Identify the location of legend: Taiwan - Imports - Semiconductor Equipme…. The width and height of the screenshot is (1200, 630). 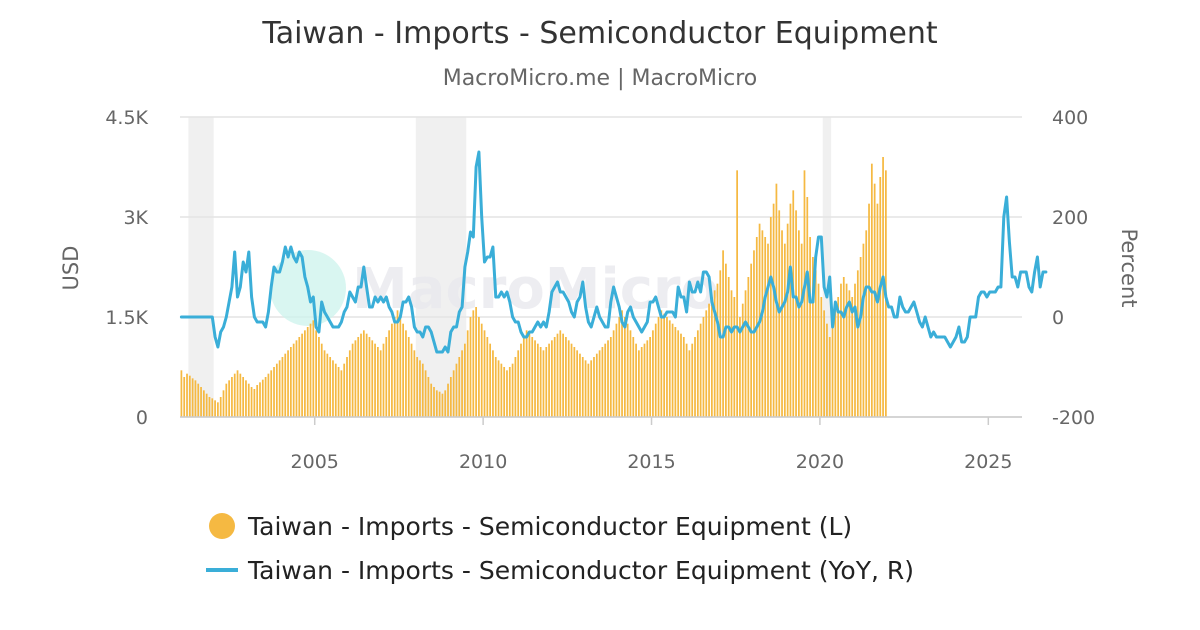
(560, 548).